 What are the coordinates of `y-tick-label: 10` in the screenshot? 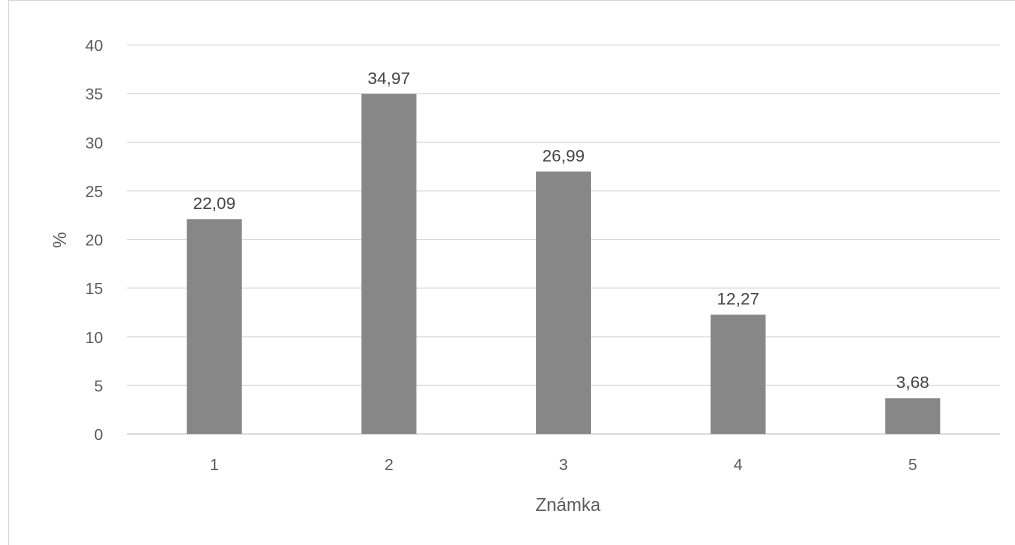 It's located at (94, 338).